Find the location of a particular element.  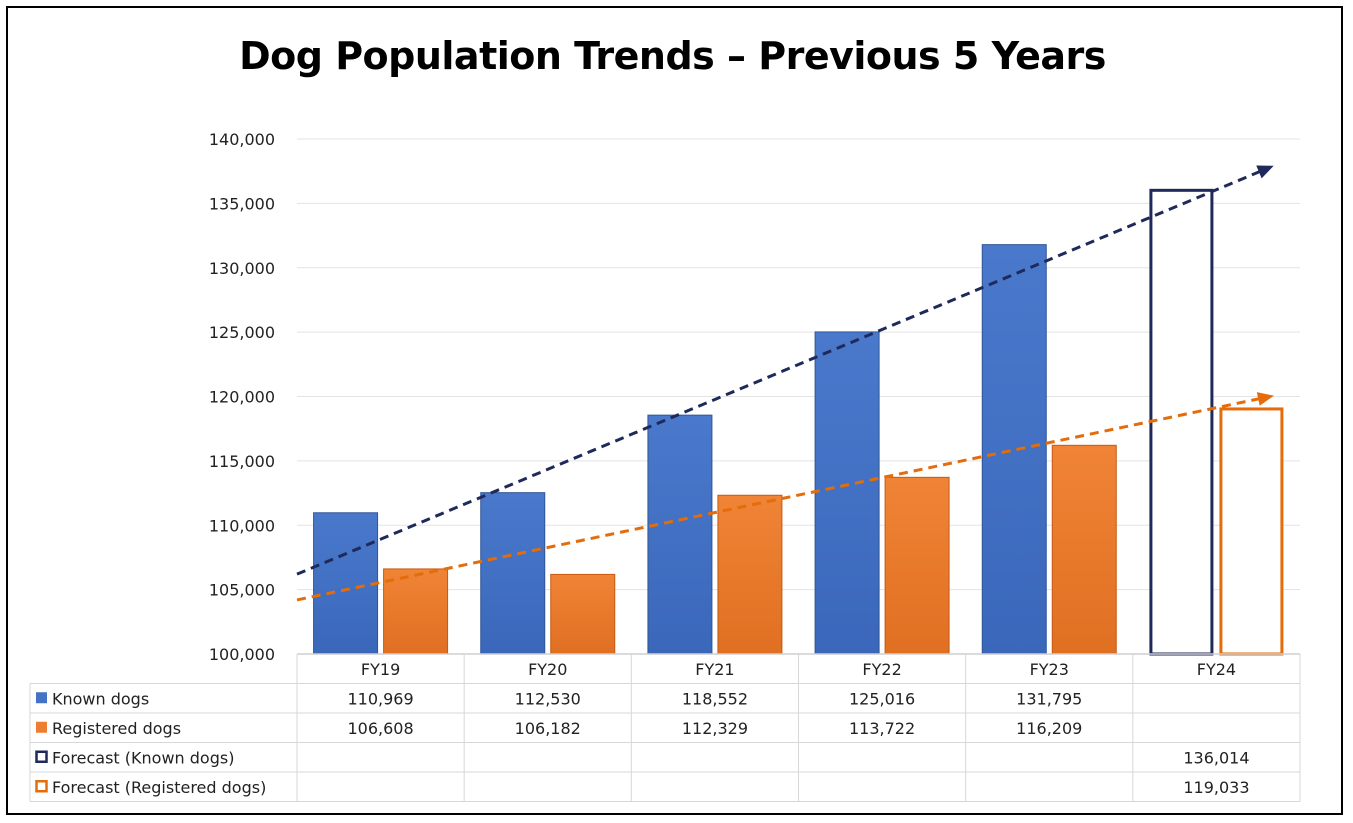

y-tick-label: 100,000 is located at coordinates (242, 654).